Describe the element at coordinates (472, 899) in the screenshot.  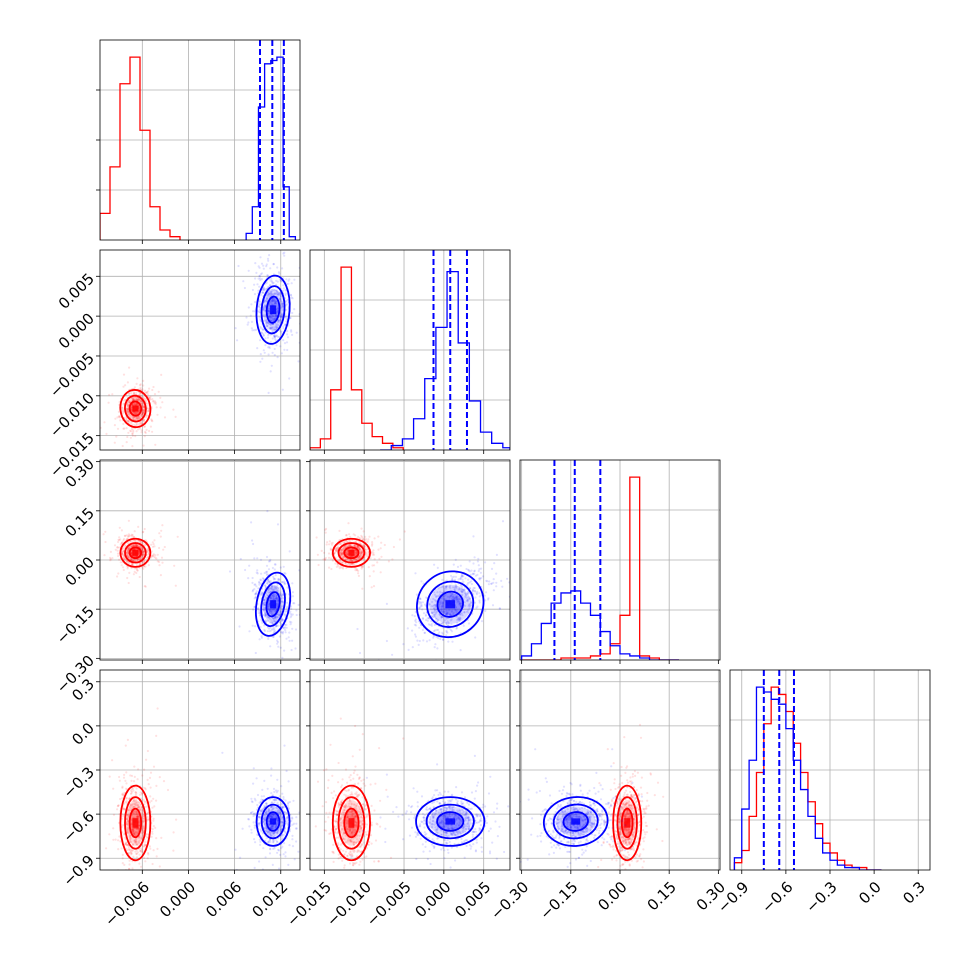
I see `x-tick-label: 0.005` at that location.